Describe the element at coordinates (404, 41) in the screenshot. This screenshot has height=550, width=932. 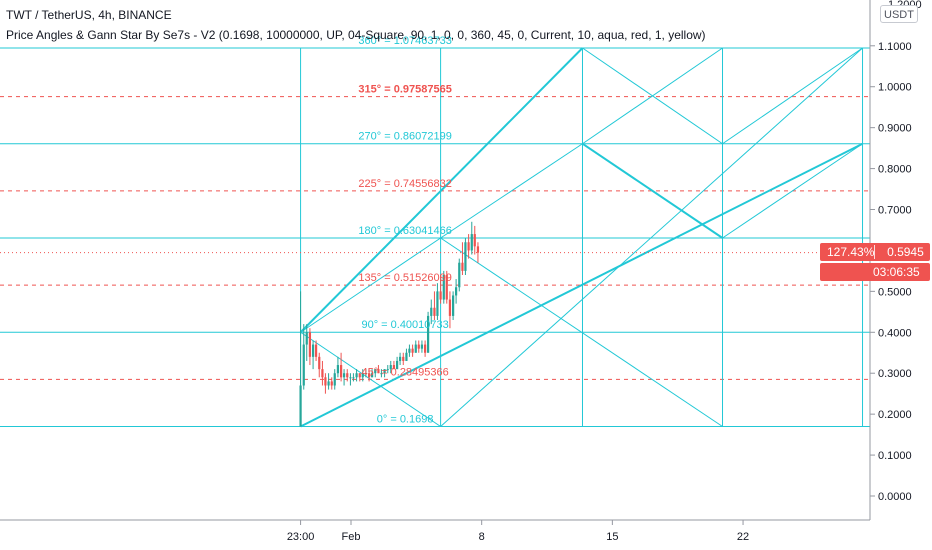
I see `gann-level-label: 360° = 1.07463733` at that location.